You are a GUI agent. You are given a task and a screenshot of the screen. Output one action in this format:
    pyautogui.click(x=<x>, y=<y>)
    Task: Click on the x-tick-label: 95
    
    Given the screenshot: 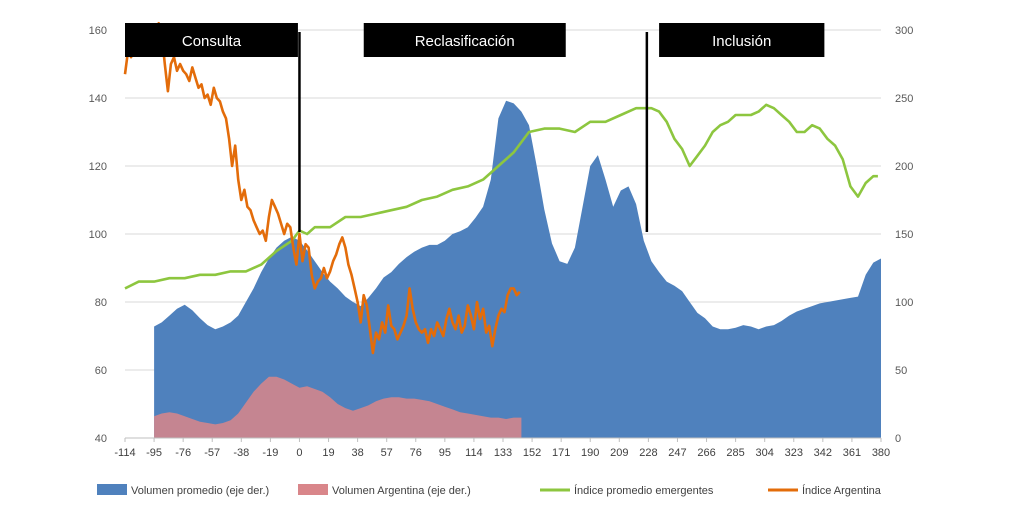 What is the action you would take?
    pyautogui.click(x=445, y=453)
    